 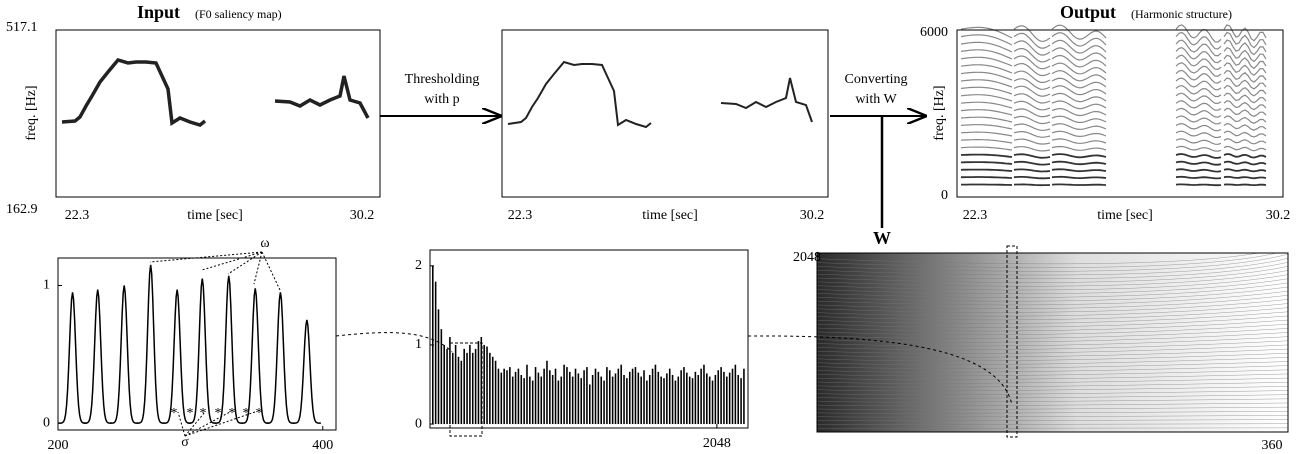 What do you see at coordinates (215, 92) in the screenshot?
I see `saliency-contour` at bounding box center [215, 92].